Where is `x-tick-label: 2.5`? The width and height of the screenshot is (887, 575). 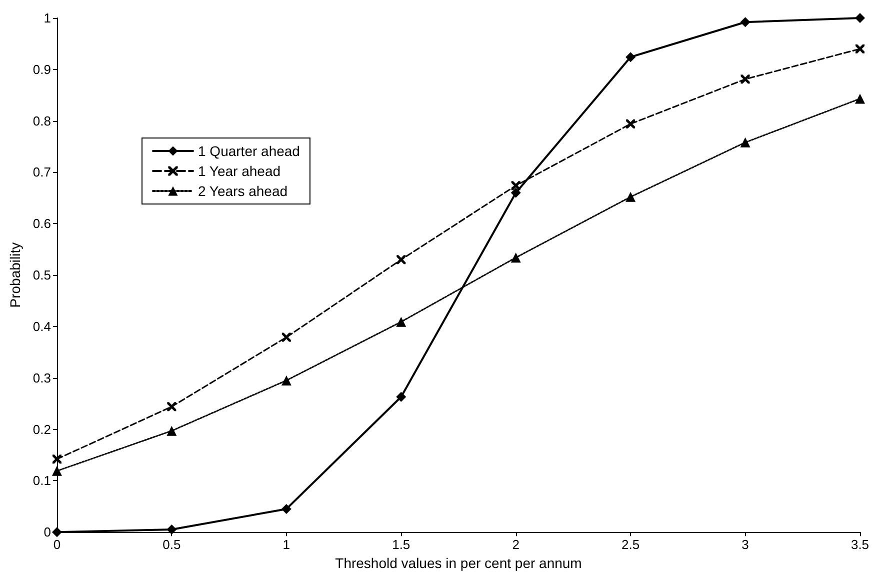
x-tick-label: 2.5 is located at coordinates (631, 544).